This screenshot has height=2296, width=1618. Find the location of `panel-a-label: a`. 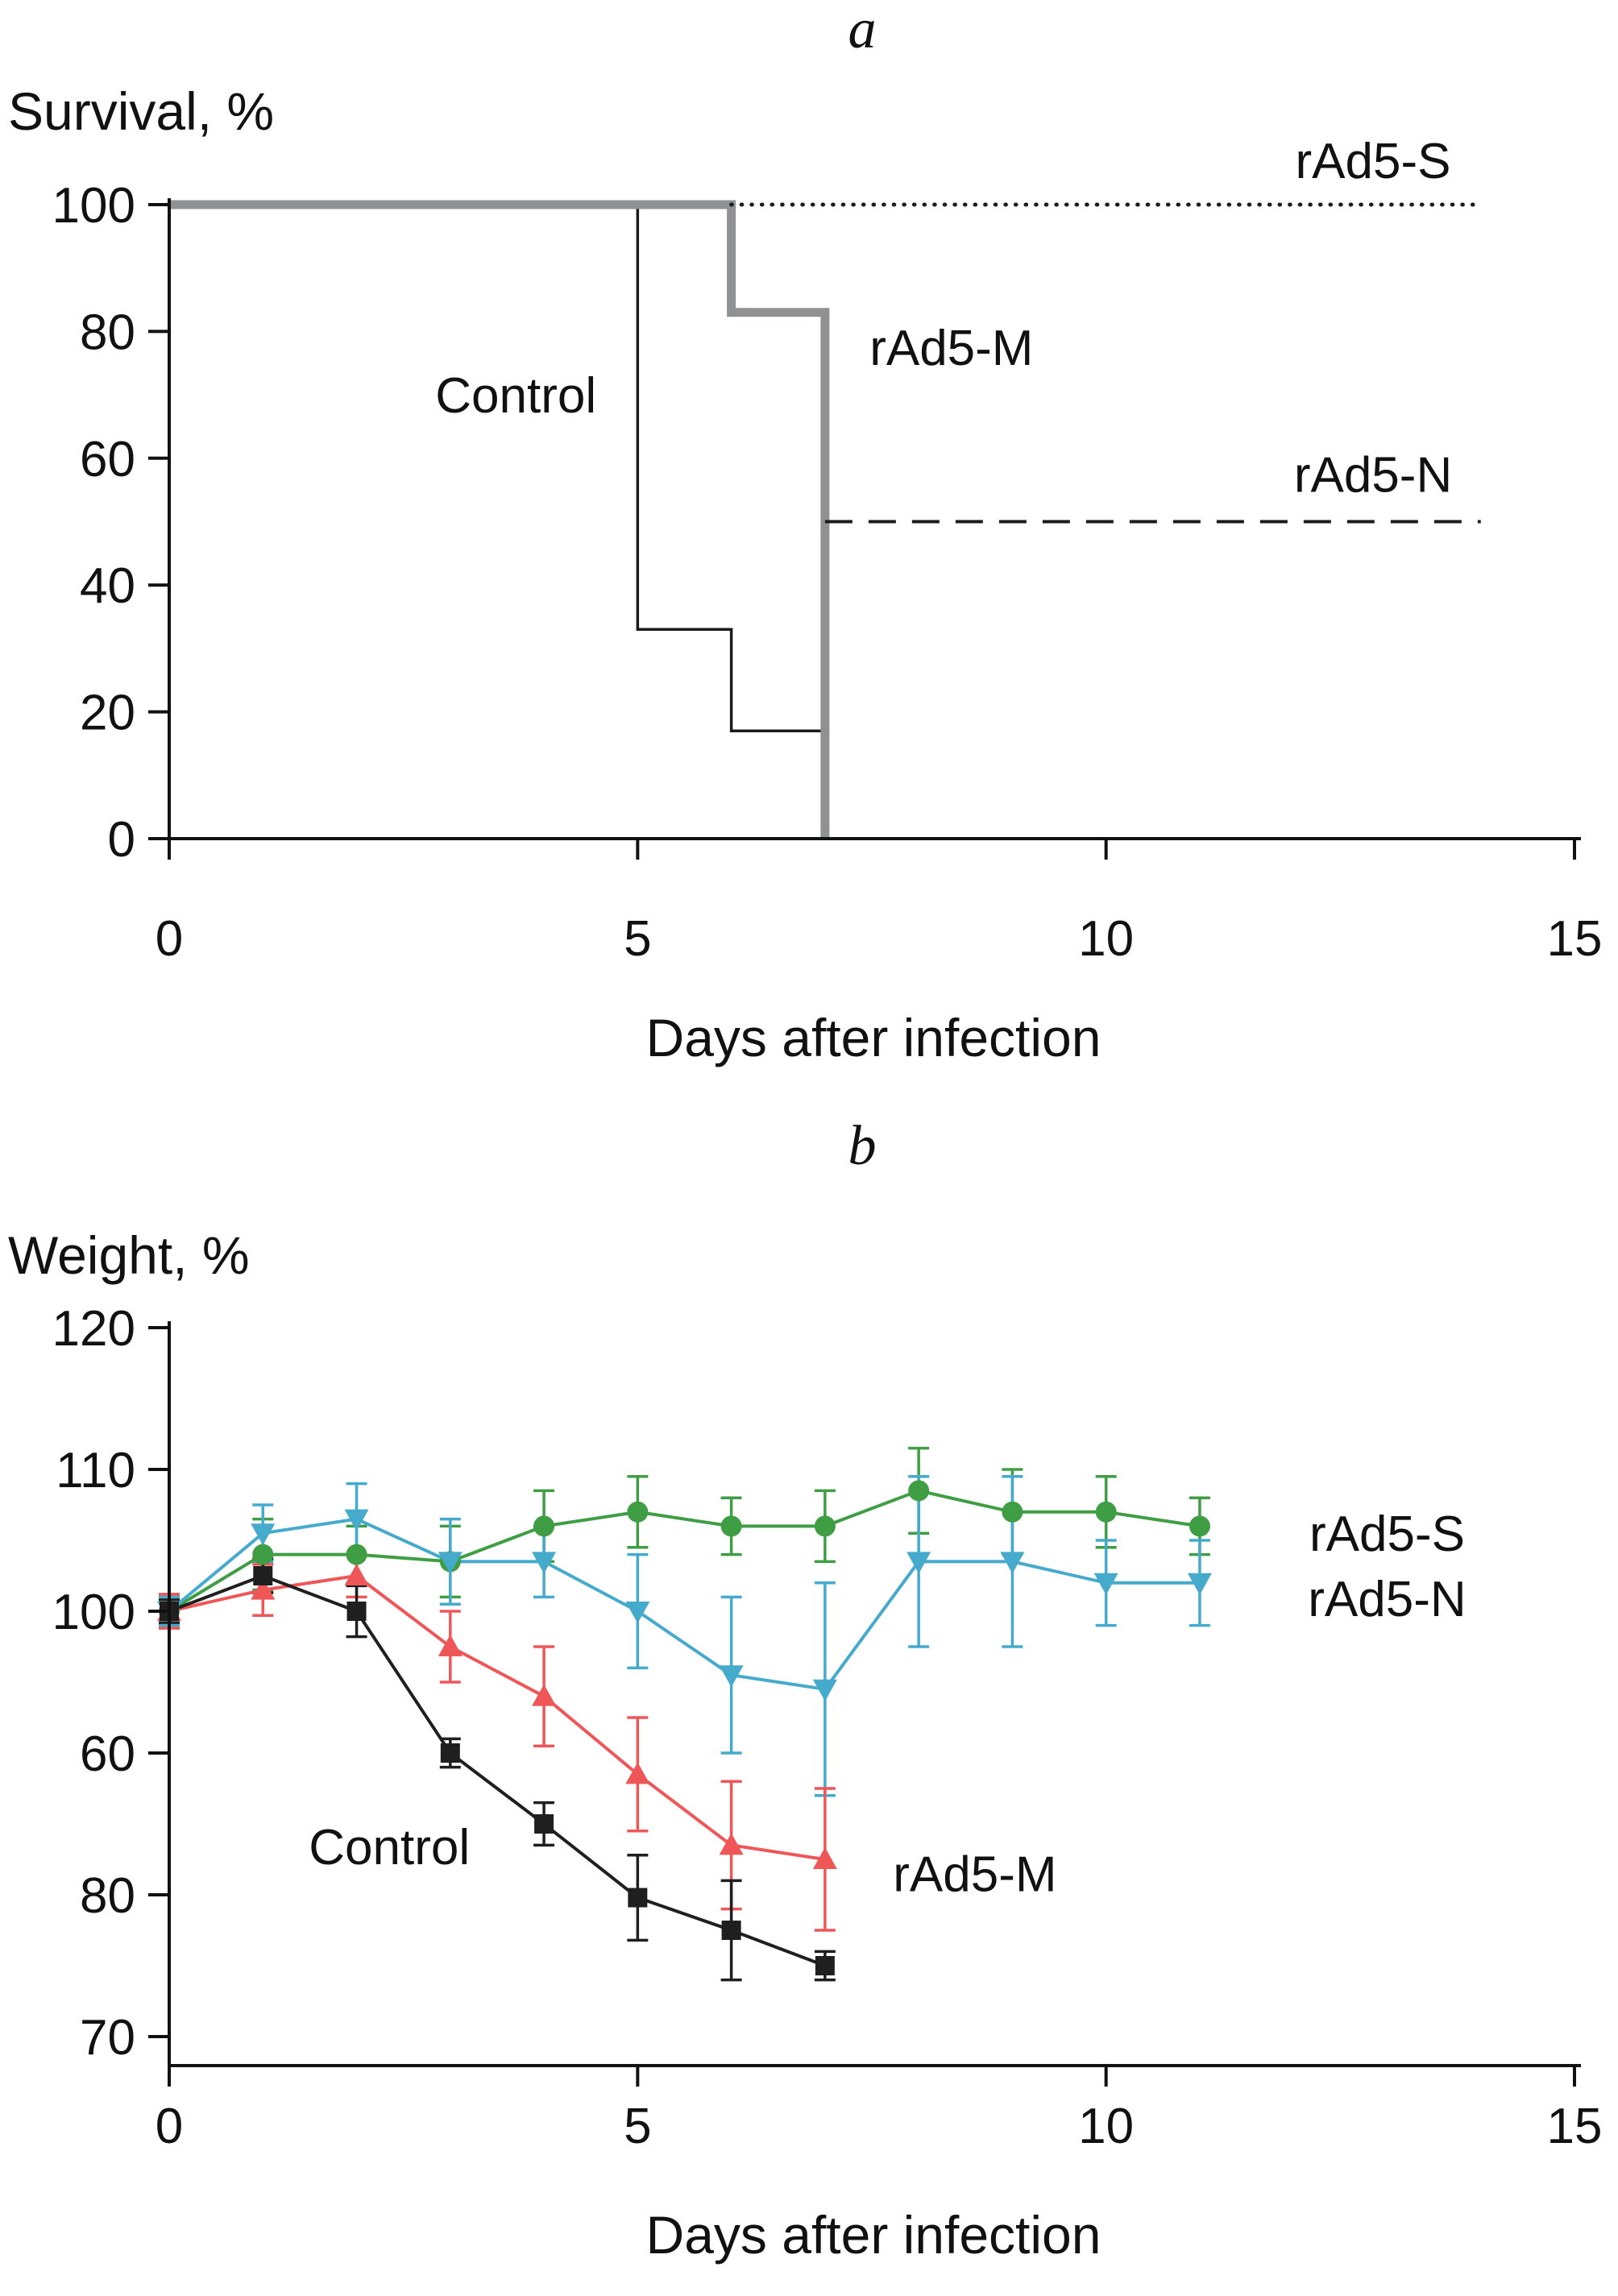

panel-a-label: a is located at coordinates (862, 30).